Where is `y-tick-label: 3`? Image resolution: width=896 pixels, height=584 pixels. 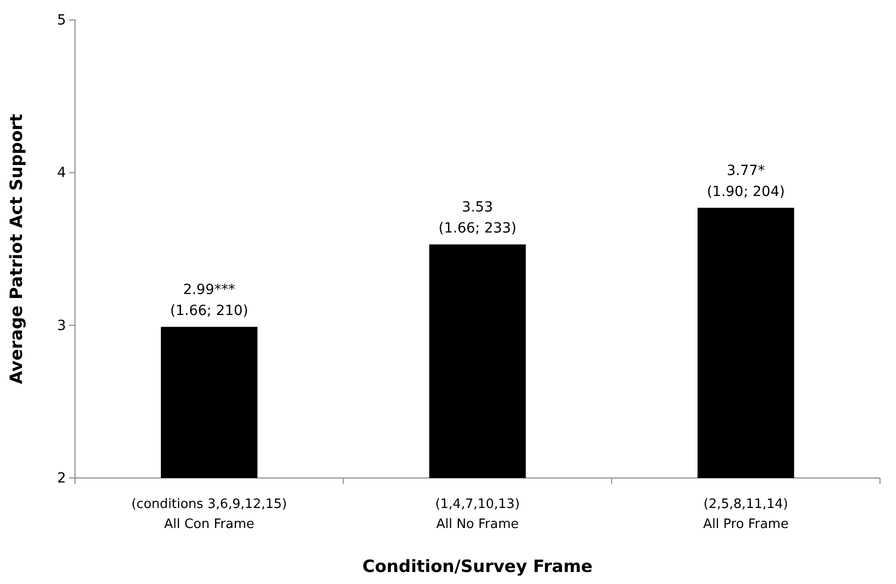 y-tick-label: 3 is located at coordinates (61, 326).